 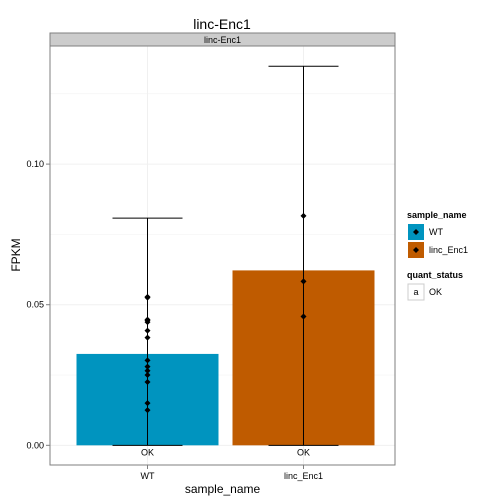 What do you see at coordinates (35, 445) in the screenshot?
I see `y-tick-label: 0.00` at bounding box center [35, 445].